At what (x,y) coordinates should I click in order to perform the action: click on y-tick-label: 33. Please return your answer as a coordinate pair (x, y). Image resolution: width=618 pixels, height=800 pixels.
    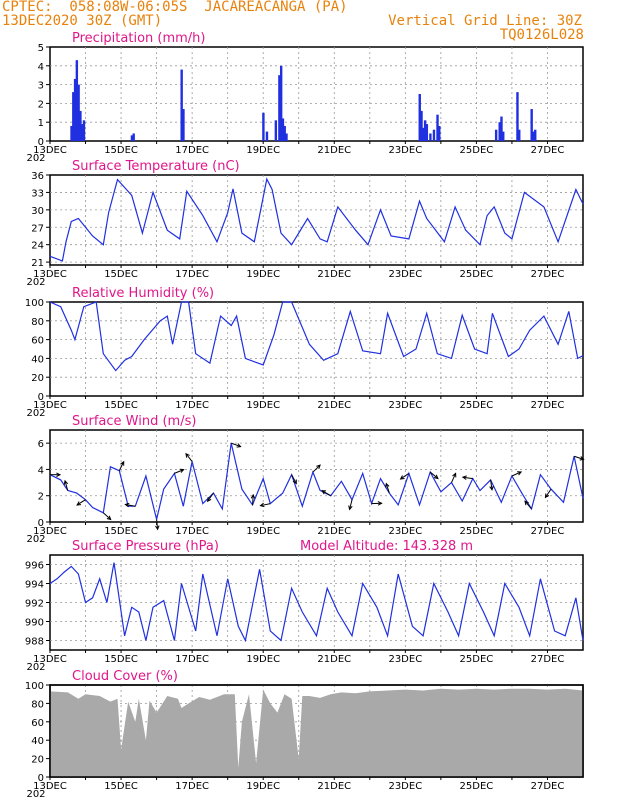
    Looking at the image, I should click on (37, 193).